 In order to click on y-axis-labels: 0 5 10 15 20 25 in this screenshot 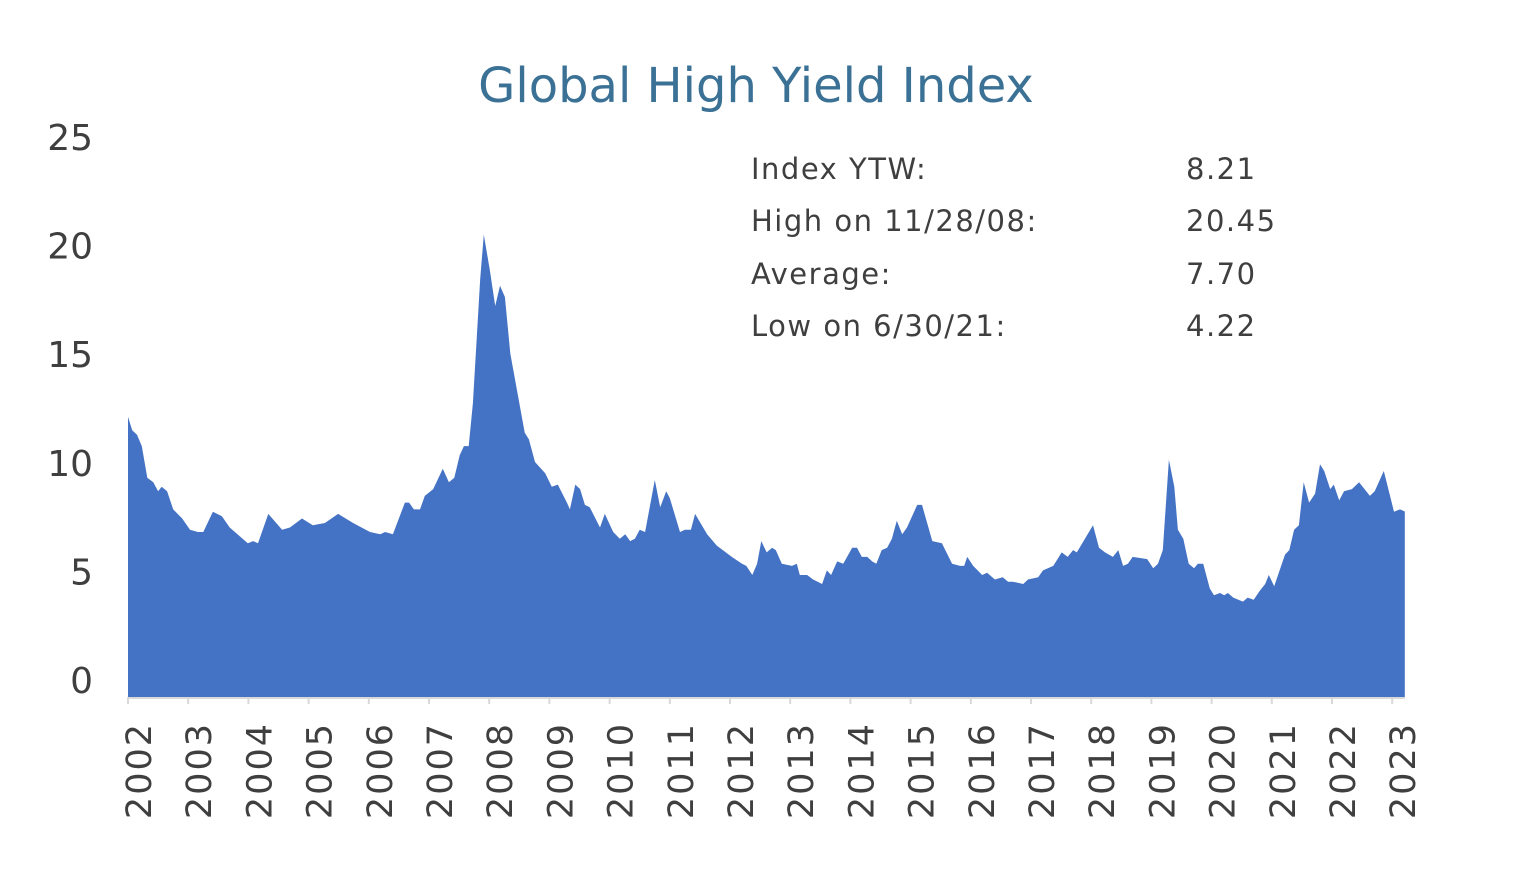, I will do `click(70, 410)`.